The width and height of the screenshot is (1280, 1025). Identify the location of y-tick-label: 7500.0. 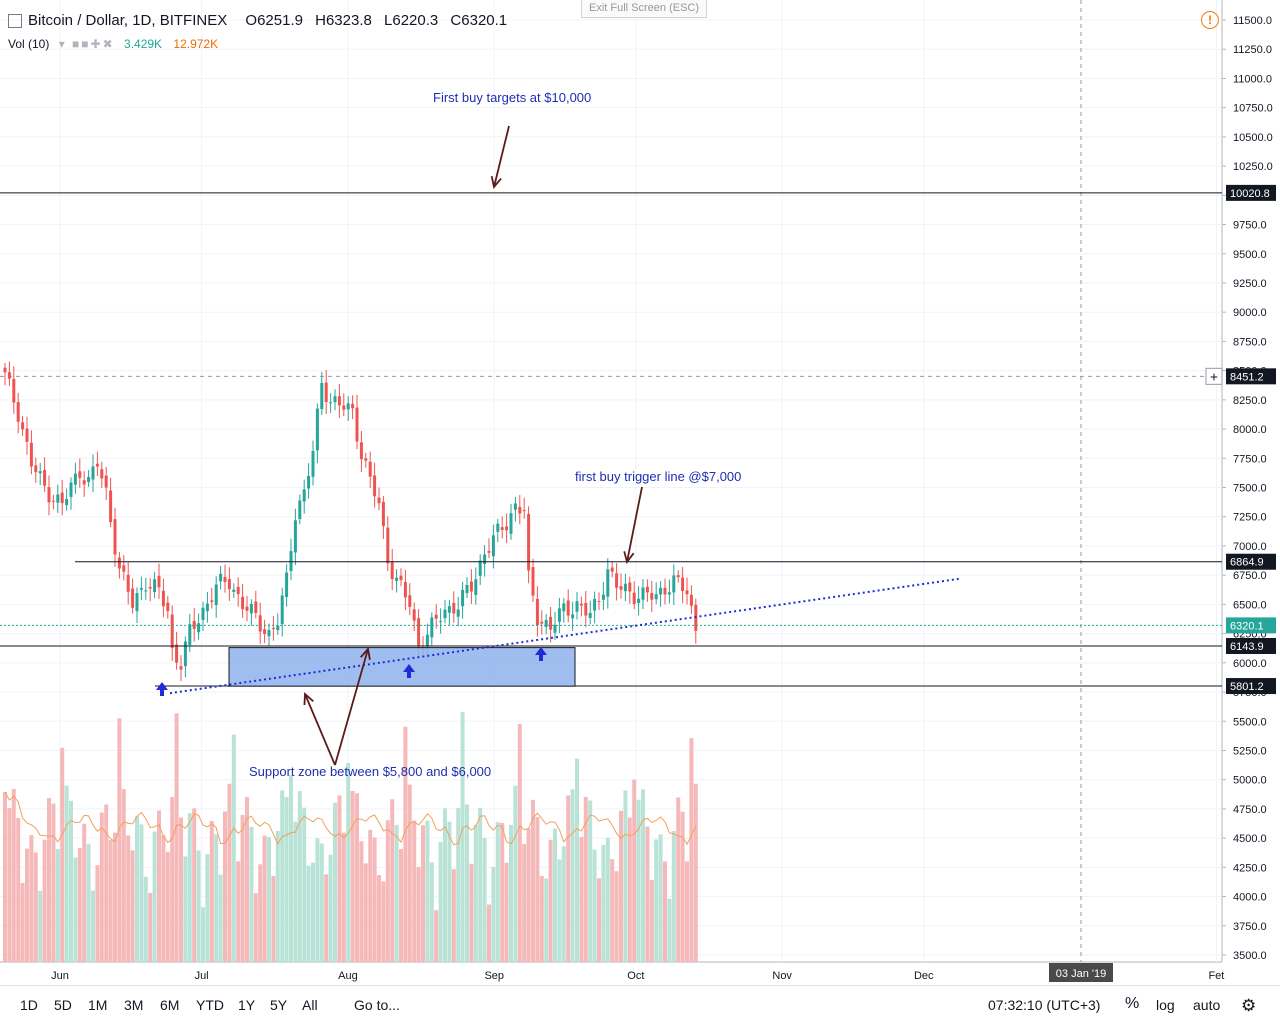
(1250, 489).